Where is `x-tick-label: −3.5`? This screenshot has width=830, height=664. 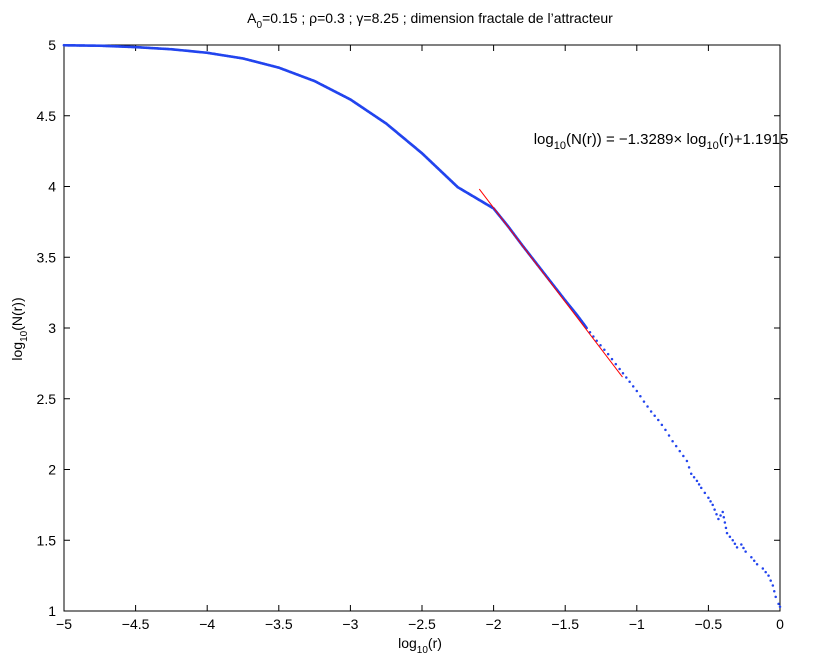
x-tick-label: −3.5 is located at coordinates (279, 624).